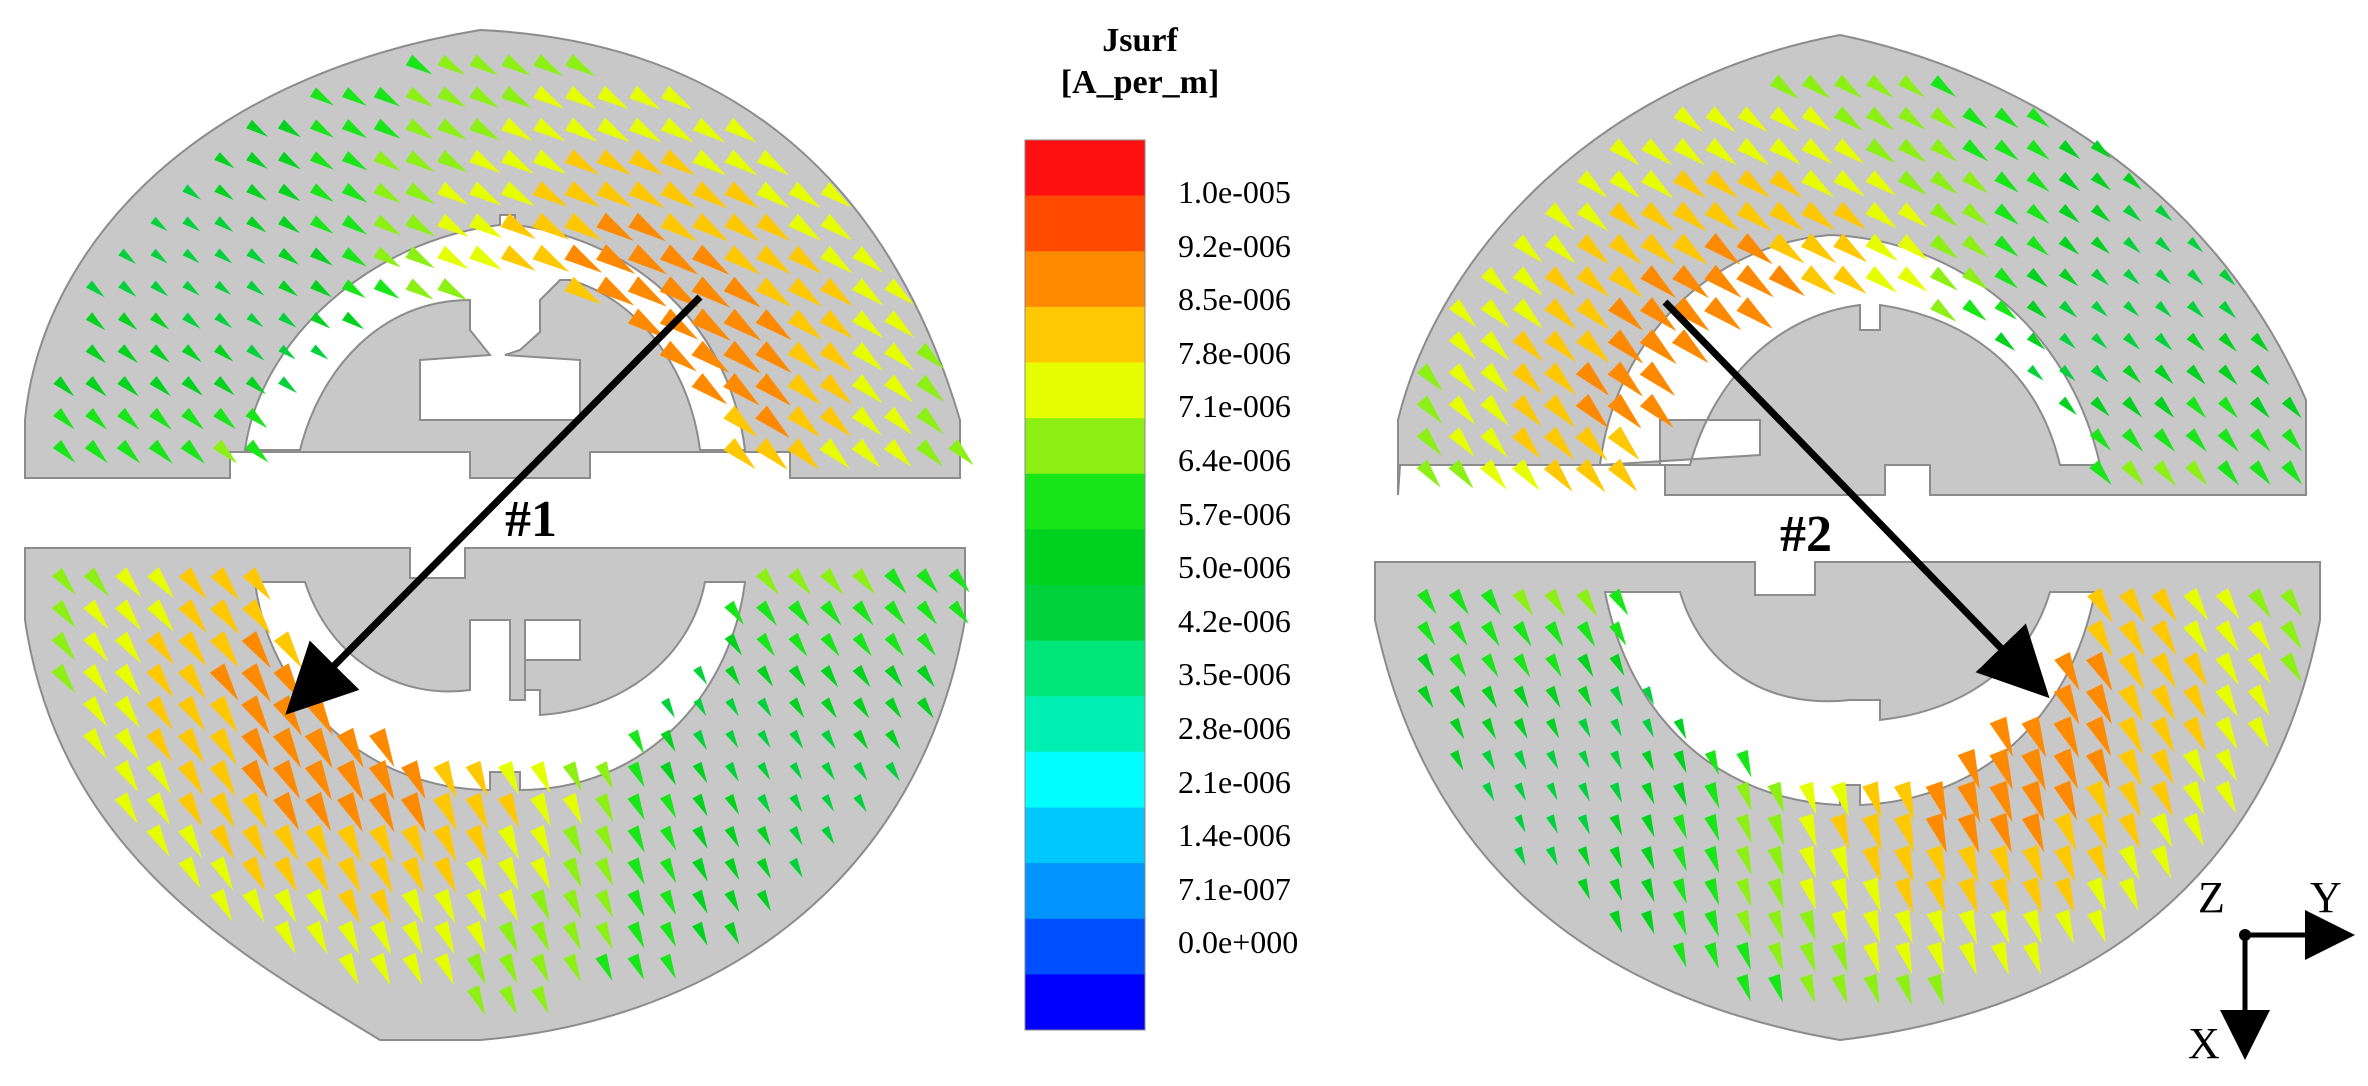 Image resolution: width=2368 pixels, height=1086 pixels. I want to click on port1-label: #1, so click(531, 519).